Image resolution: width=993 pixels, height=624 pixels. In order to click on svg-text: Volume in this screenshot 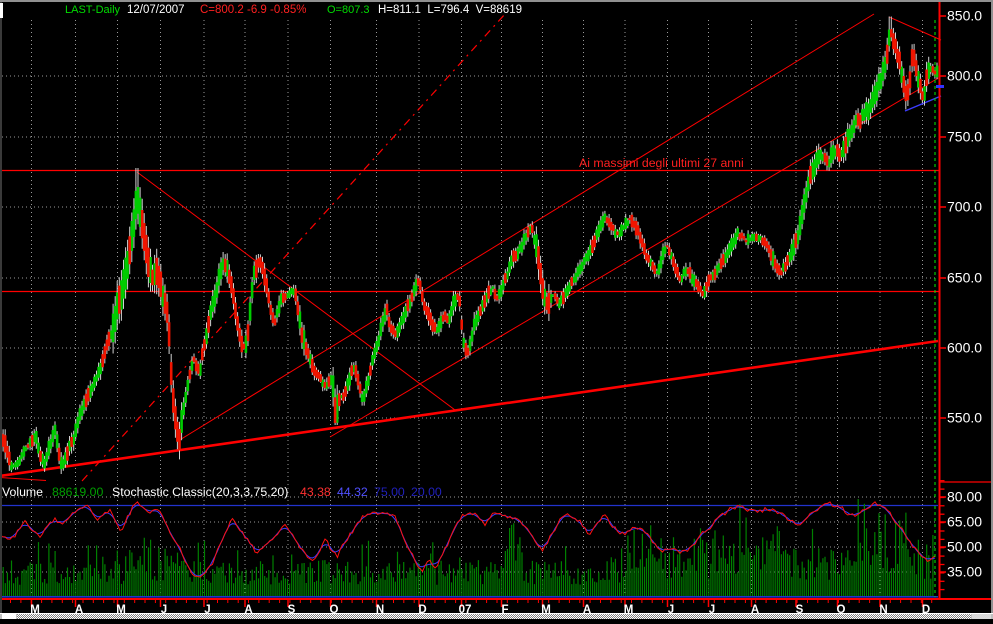, I will do `click(22, 492)`.